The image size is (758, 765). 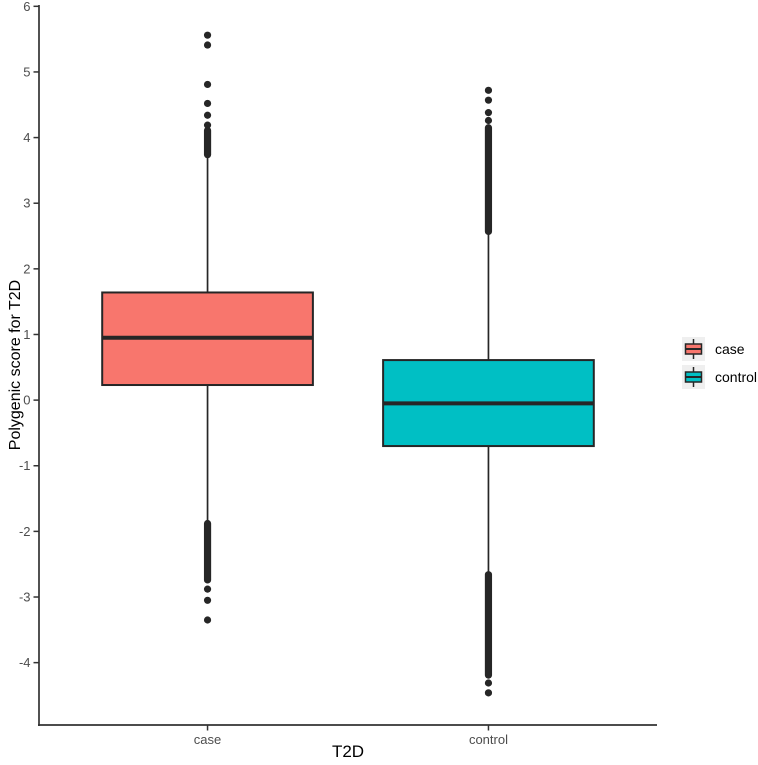 I want to click on y-tick-label: -1, so click(x=25, y=465).